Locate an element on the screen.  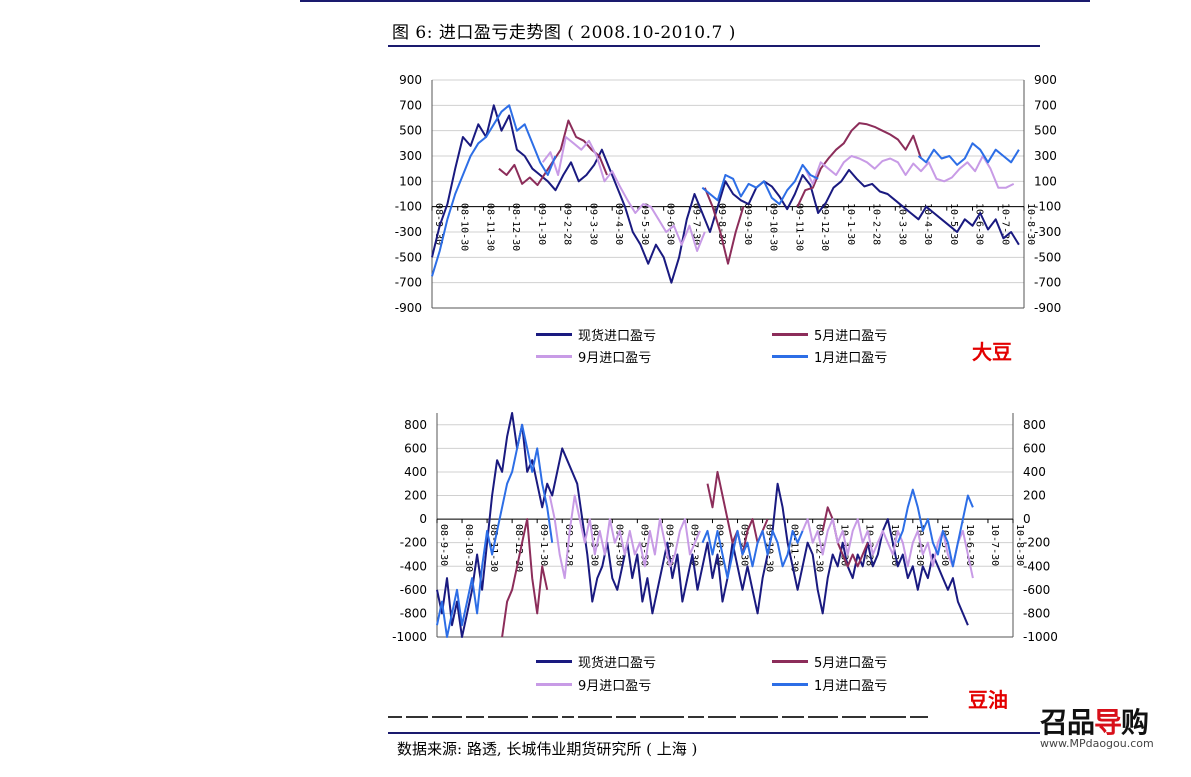
series-line-5月进口盈亏 is located at coordinates (710, 192).